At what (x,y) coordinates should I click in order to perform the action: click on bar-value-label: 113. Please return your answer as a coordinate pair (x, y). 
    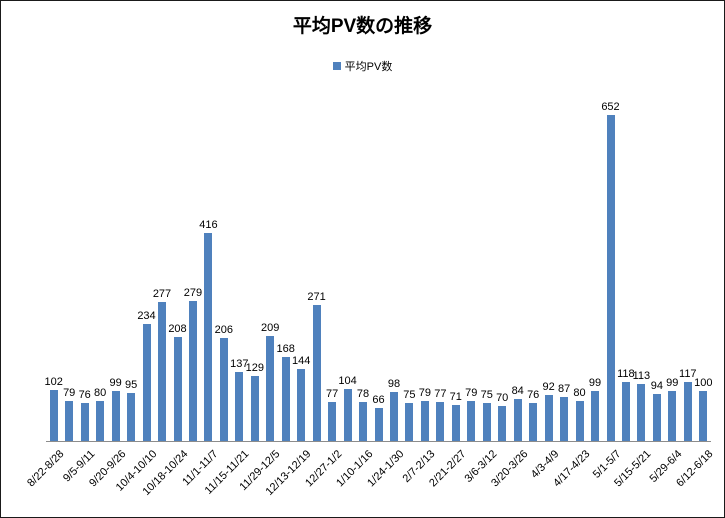
    Looking at the image, I should click on (641, 376).